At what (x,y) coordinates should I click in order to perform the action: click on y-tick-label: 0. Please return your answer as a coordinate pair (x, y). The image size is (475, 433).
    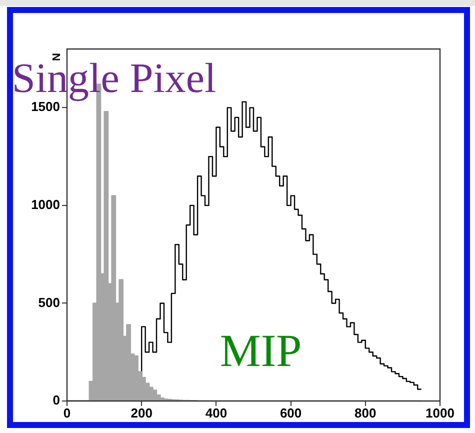
    Looking at the image, I should click on (56, 400).